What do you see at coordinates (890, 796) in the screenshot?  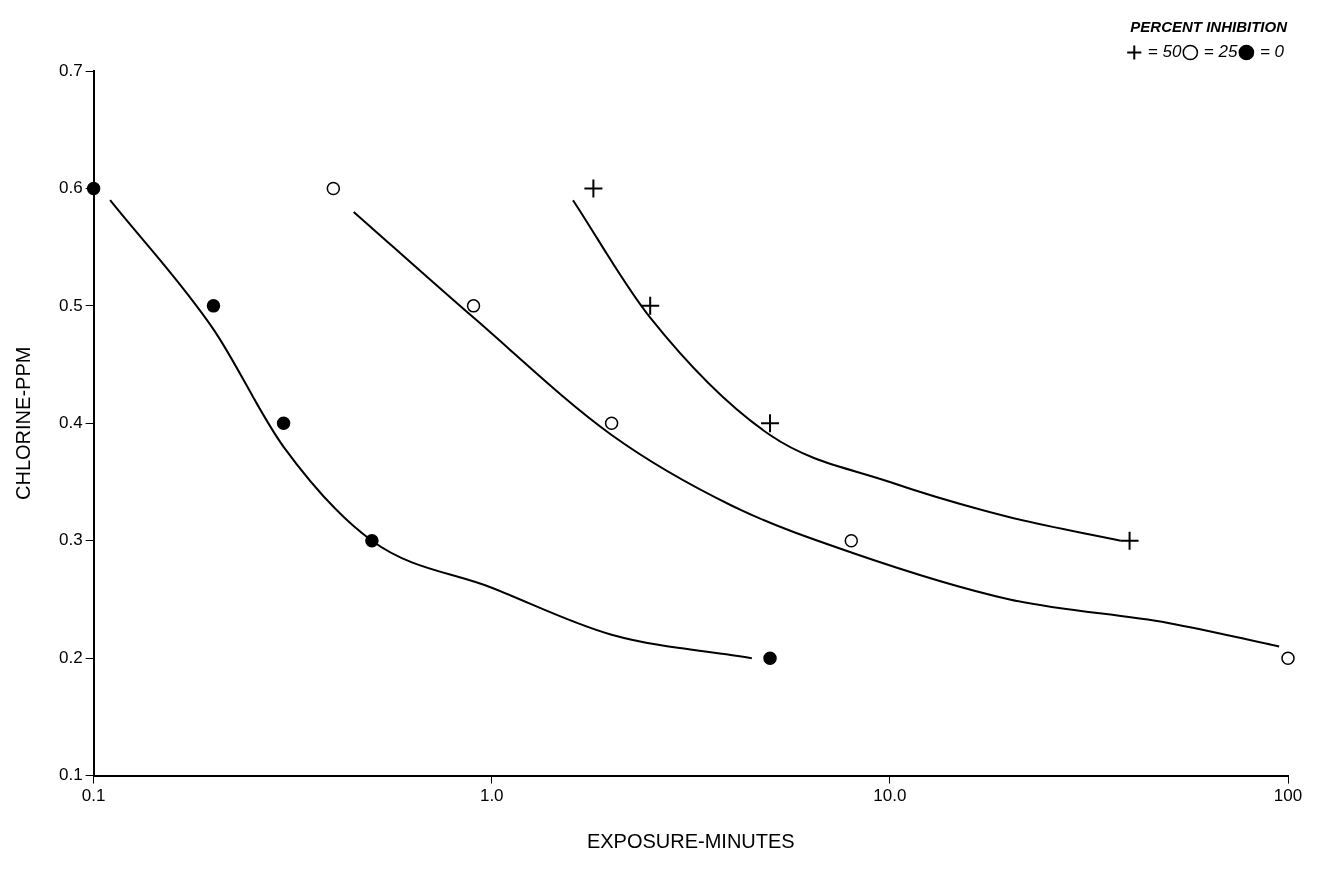 I see `x-tick-label: 10.0` at bounding box center [890, 796].